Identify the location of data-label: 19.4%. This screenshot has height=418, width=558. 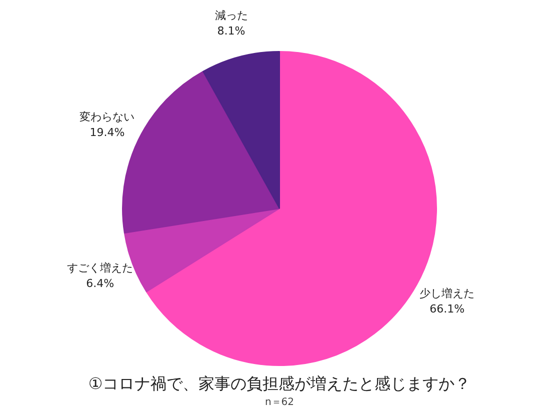
(107, 133).